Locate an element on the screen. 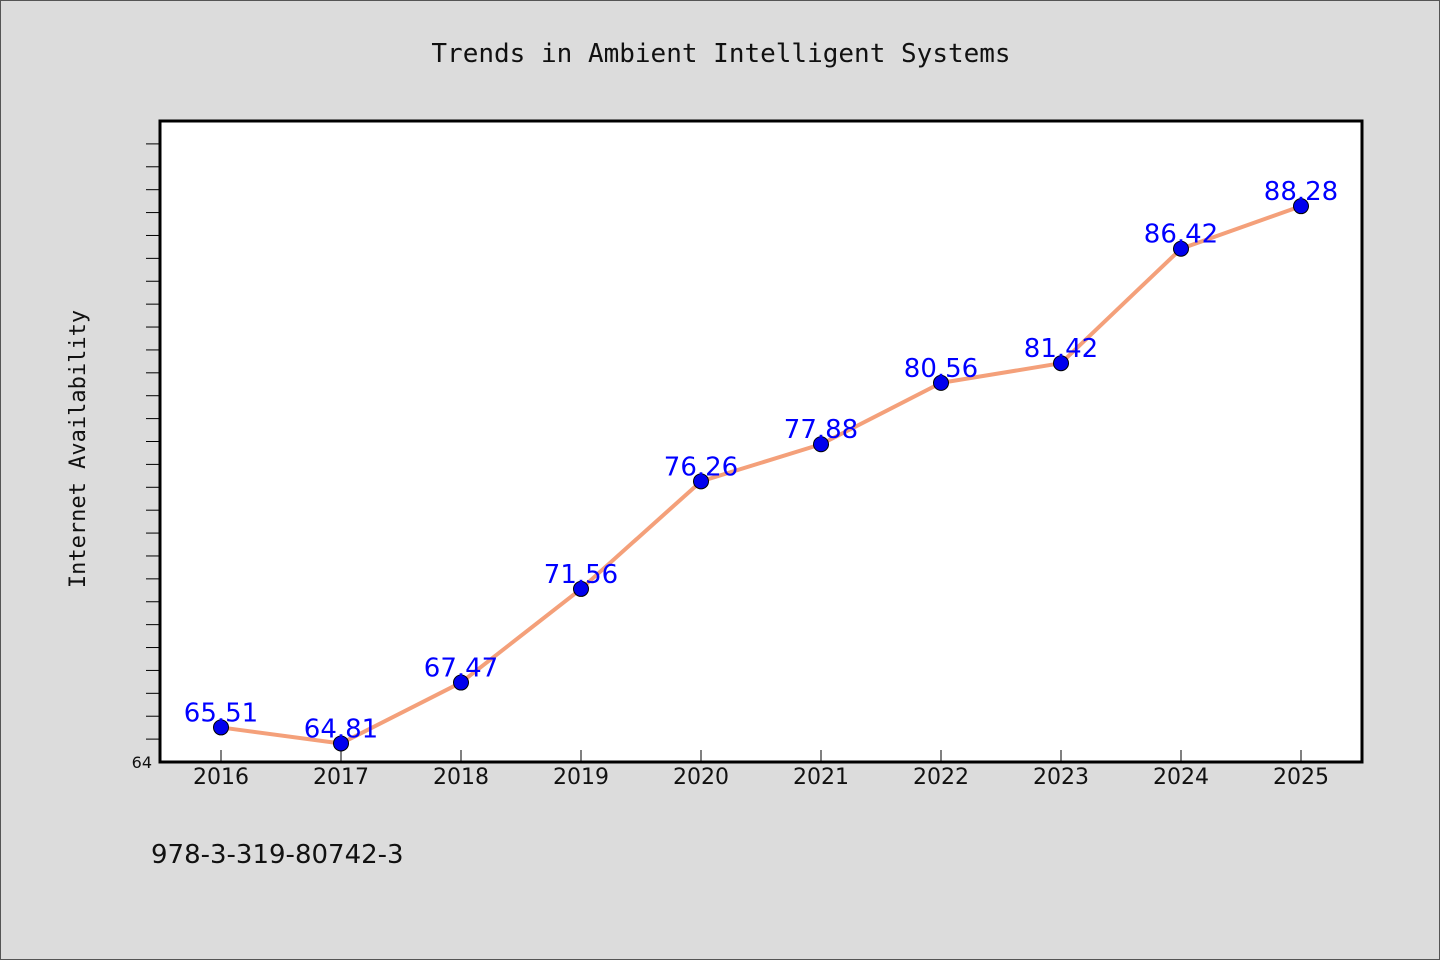 This screenshot has width=1440, height=960. data-label: 76.26 is located at coordinates (701, 467).